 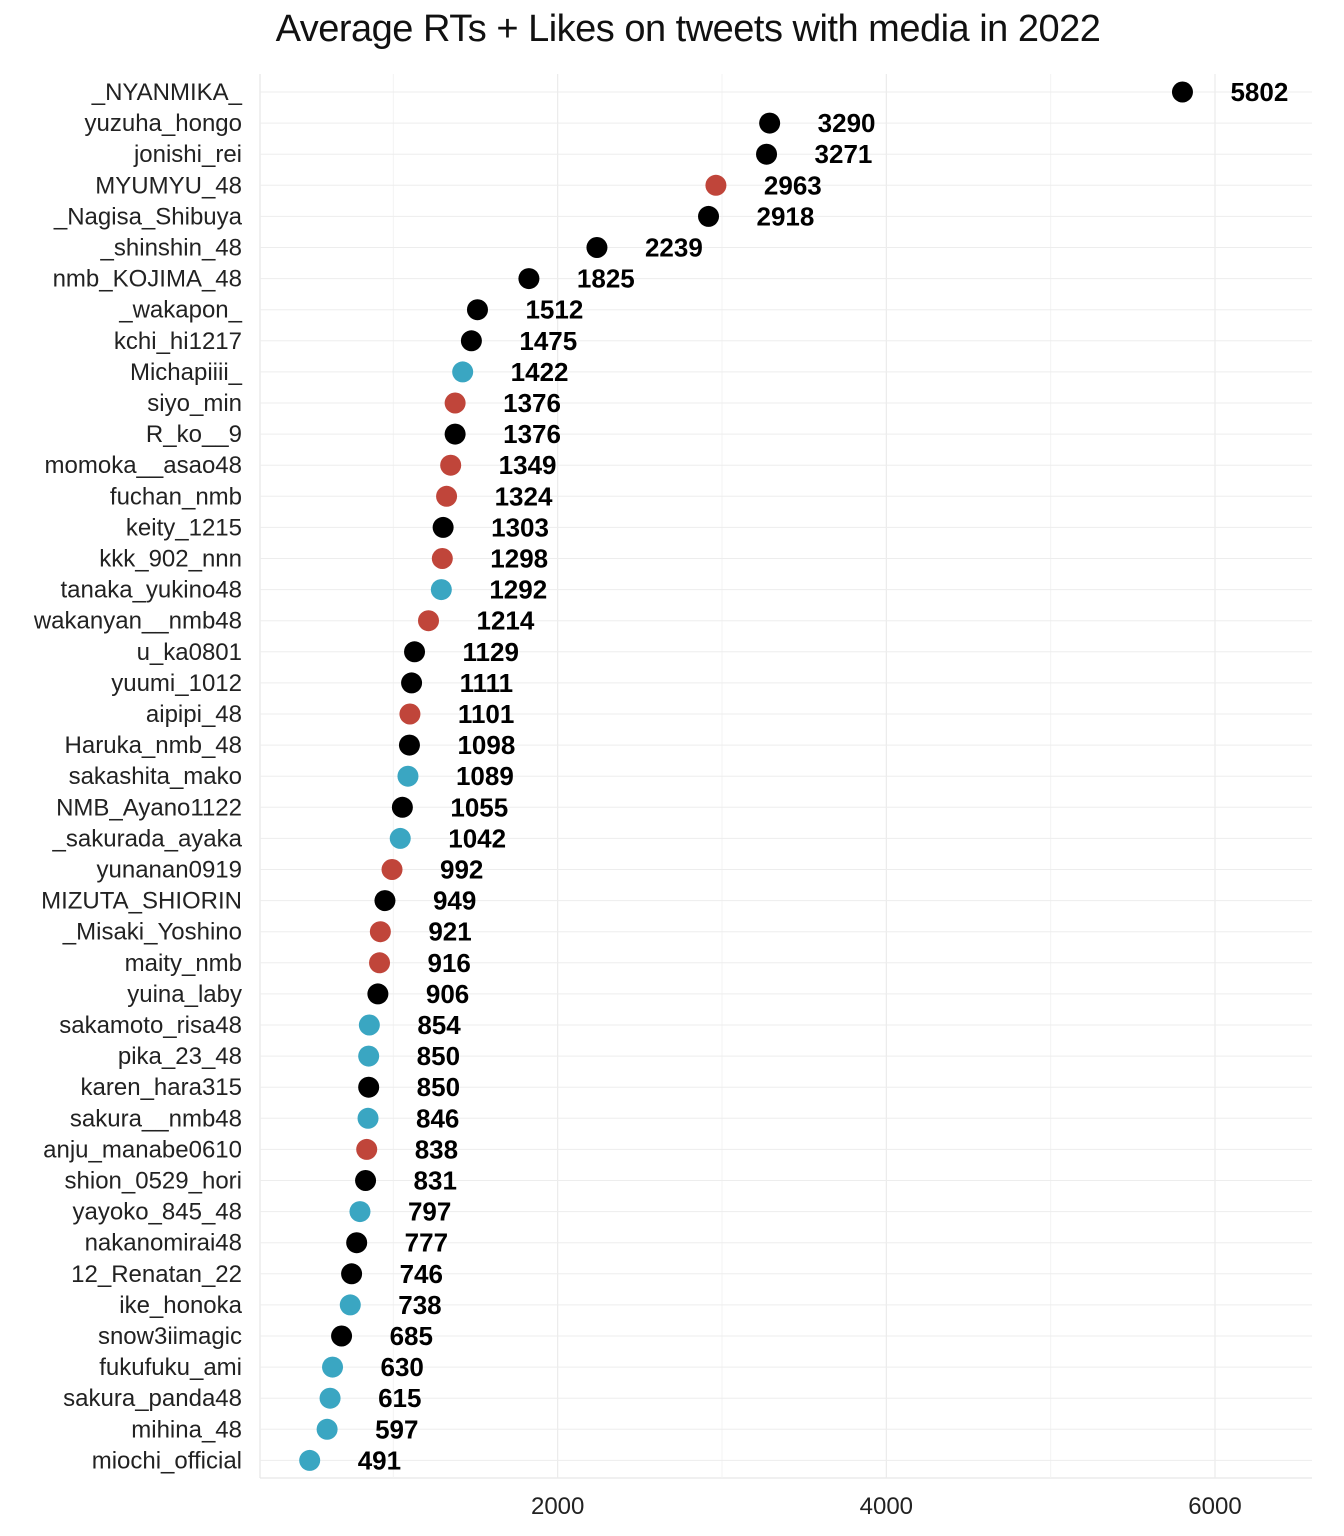 I want to click on data-label: 797, so click(x=429, y=1212).